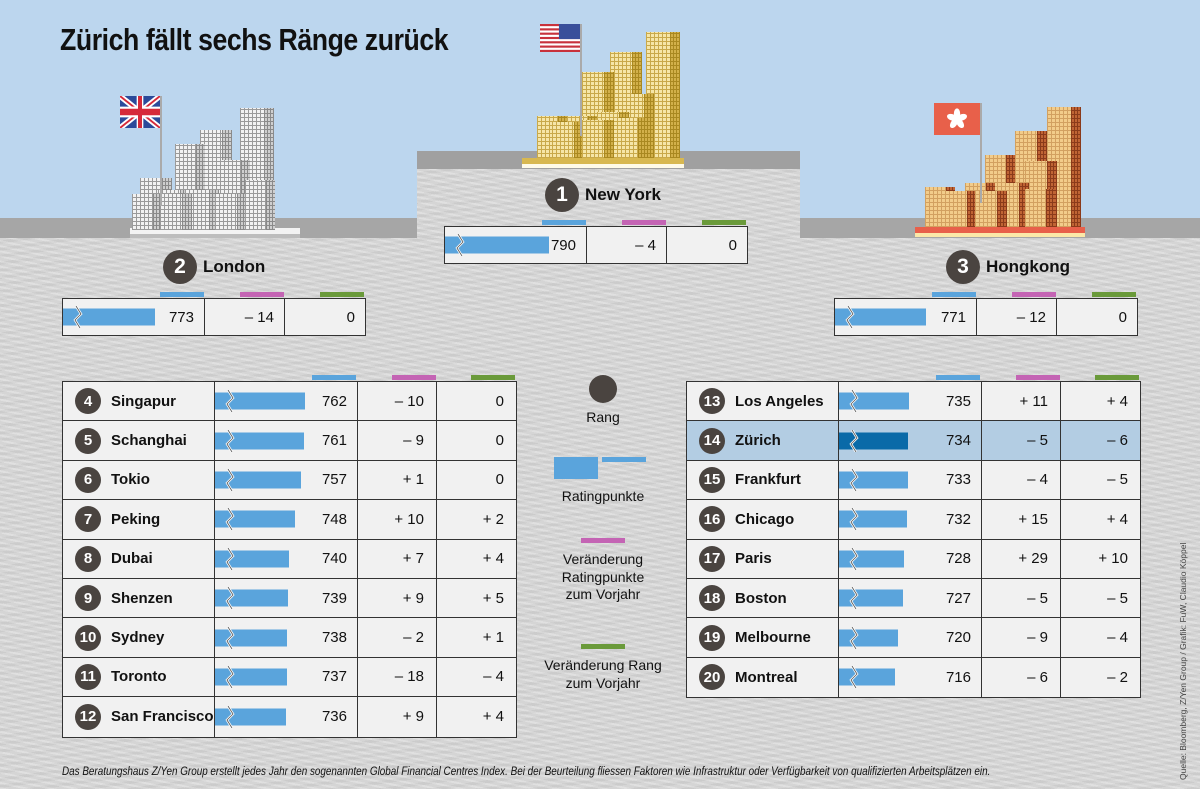 This screenshot has width=1200, height=789. I want to click on city-name: Frankfurt, so click(768, 480).